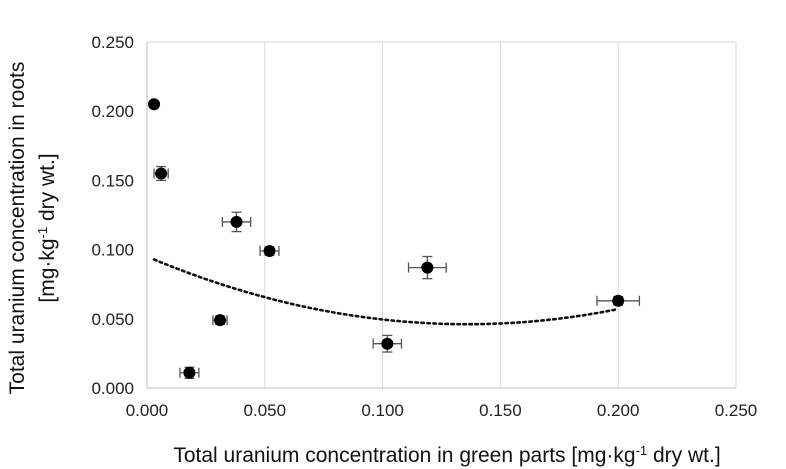 This screenshot has width=786, height=469. Describe the element at coordinates (147, 410) in the screenshot. I see `x-tick-label: 0.000` at that location.